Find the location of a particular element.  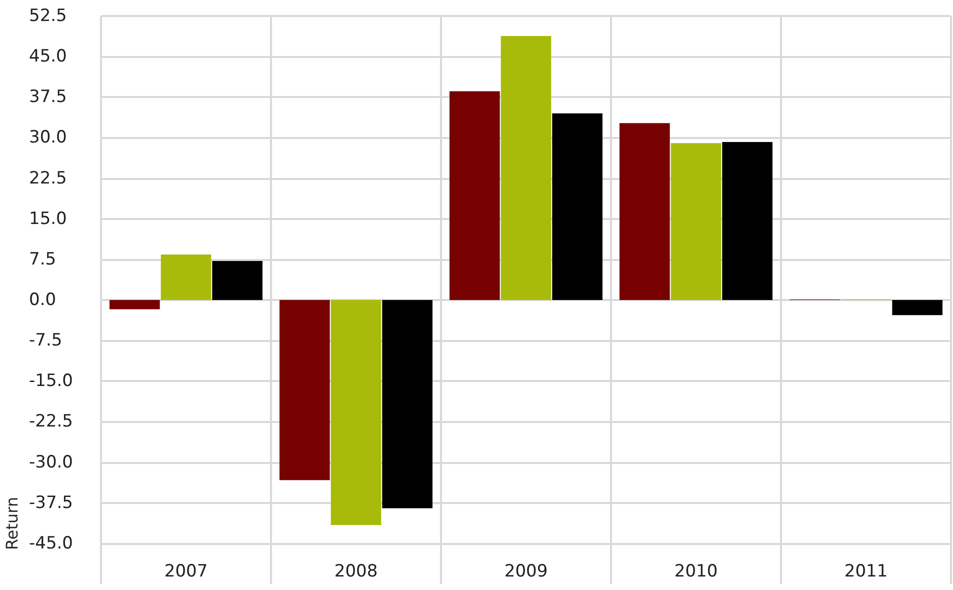

y-tick-label: 30.0 is located at coordinates (48, 138).